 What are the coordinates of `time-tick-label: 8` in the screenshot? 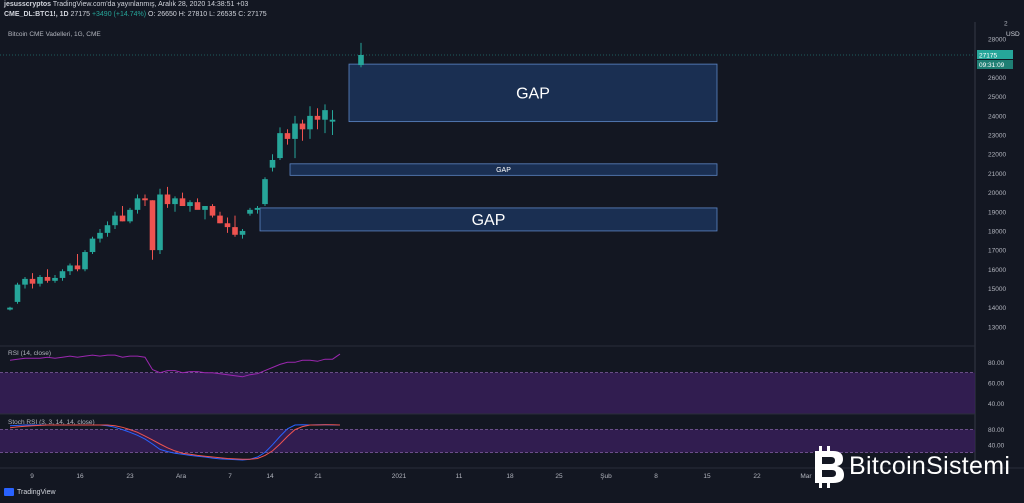 It's located at (656, 476).